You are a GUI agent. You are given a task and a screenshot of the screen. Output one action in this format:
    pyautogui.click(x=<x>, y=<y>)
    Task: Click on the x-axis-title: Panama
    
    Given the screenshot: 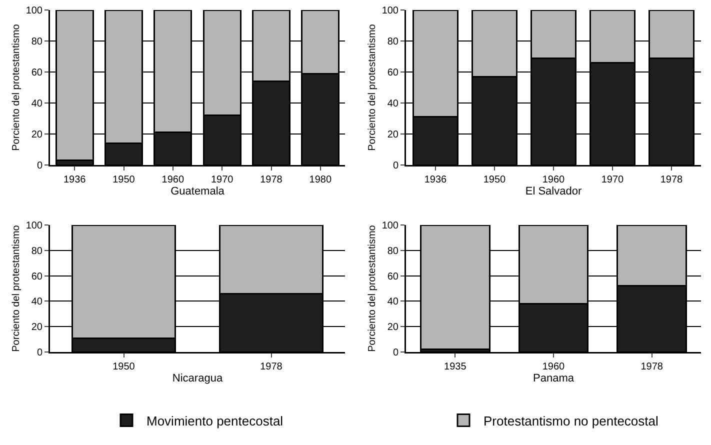 What is the action you would take?
    pyautogui.click(x=554, y=378)
    